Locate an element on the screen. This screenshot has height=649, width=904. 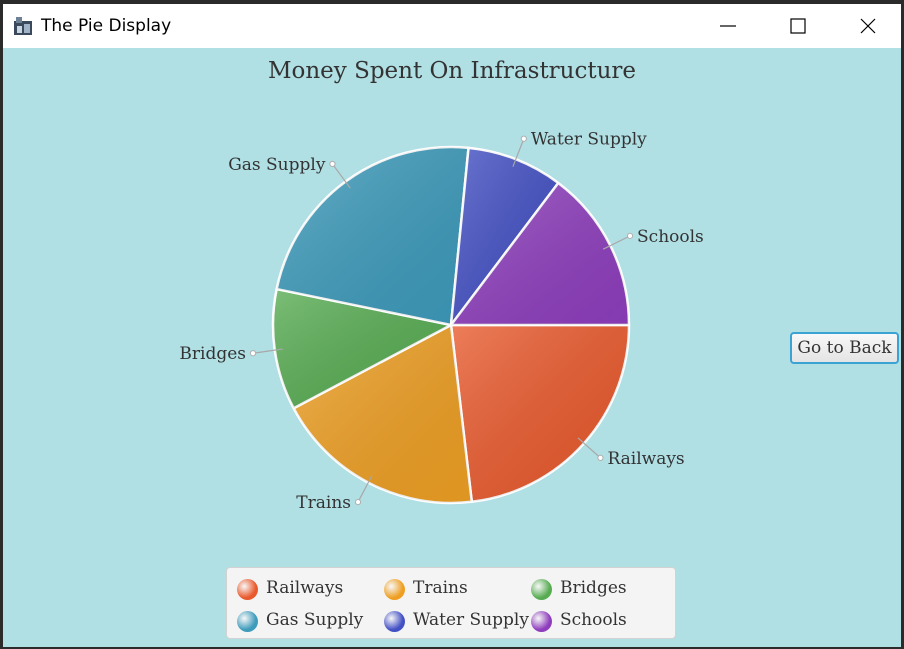
pie-slice-railways is located at coordinates (540, 413).